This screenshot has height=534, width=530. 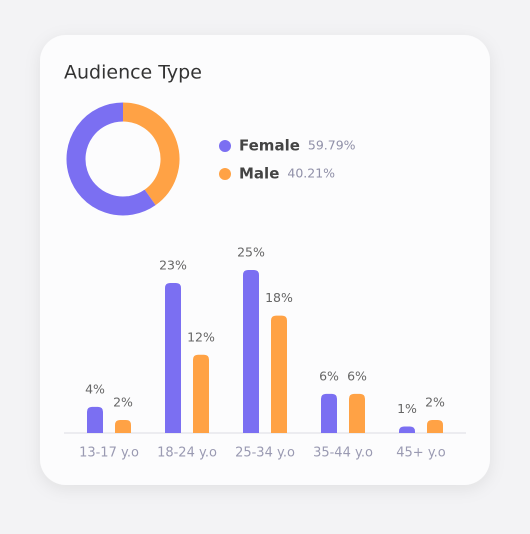 I want to click on legend-label: Female, so click(x=269, y=146).